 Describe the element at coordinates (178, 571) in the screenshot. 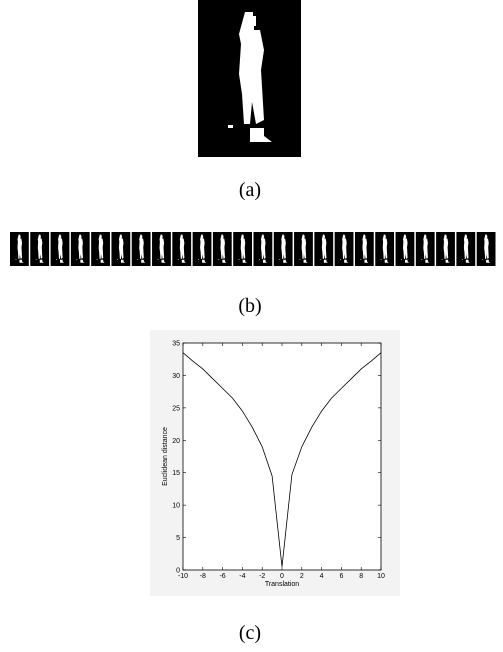

I see `y-tick-label: 0` at that location.